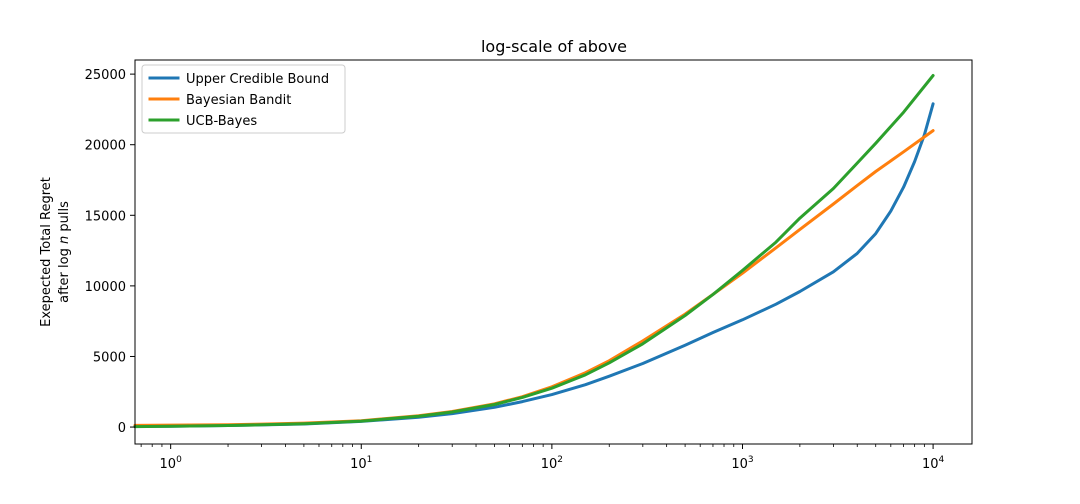 Image resolution: width=1080 pixels, height=504 pixels. I want to click on y-tick-label-3: 15000, so click(105, 216).